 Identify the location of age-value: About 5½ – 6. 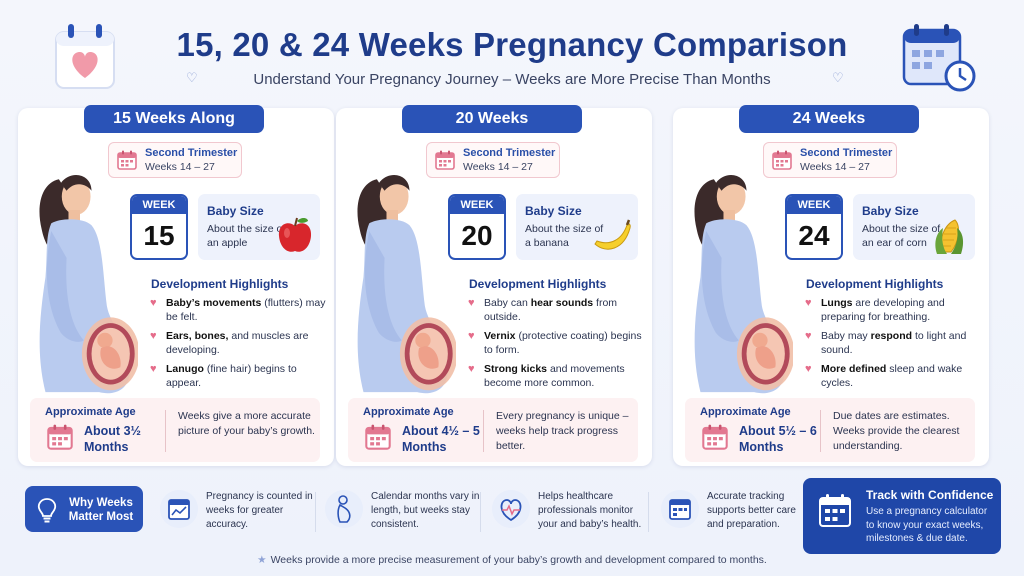
(778, 431).